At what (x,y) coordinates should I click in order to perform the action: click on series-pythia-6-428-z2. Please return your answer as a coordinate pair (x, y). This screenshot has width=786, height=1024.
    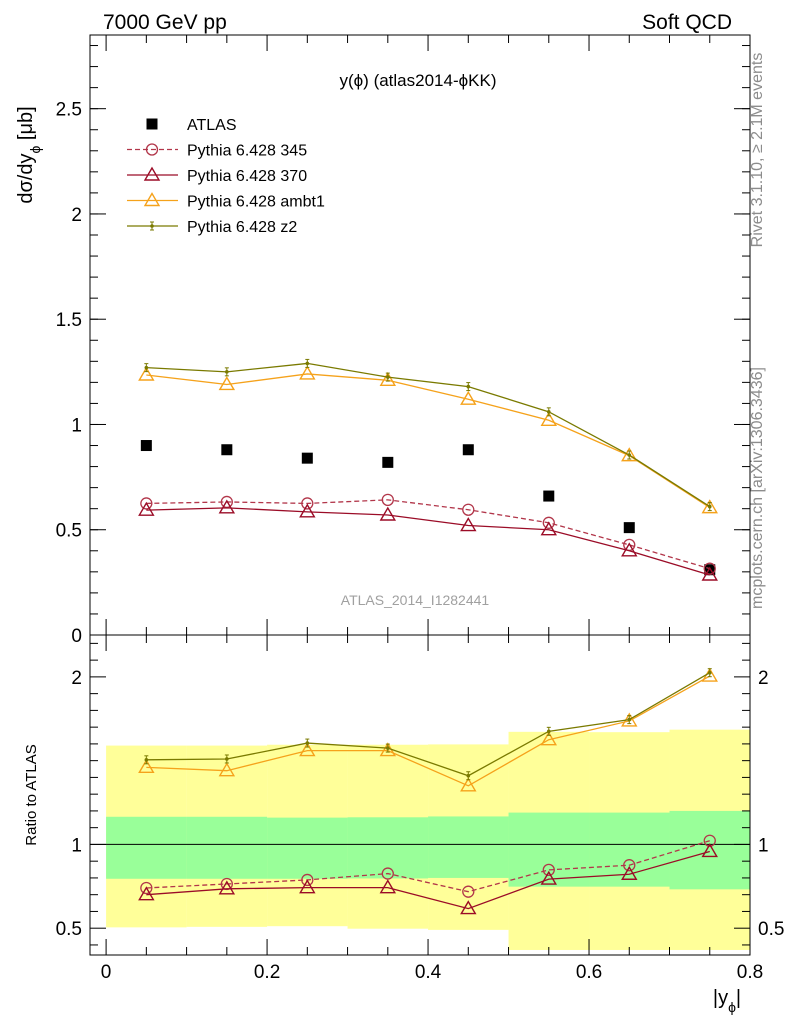
    Looking at the image, I should click on (428, 435).